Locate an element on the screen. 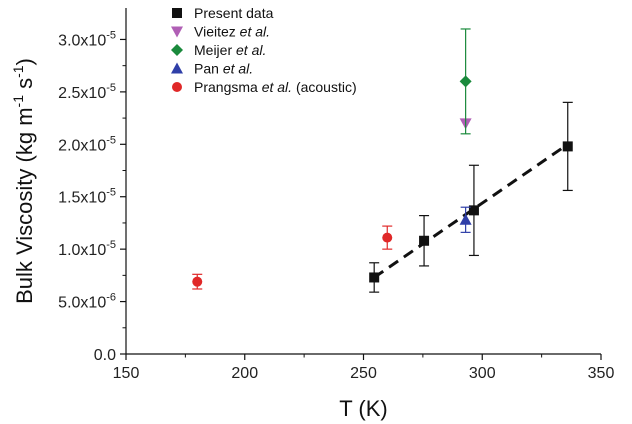  x-tick-label: 300 is located at coordinates (482, 373).